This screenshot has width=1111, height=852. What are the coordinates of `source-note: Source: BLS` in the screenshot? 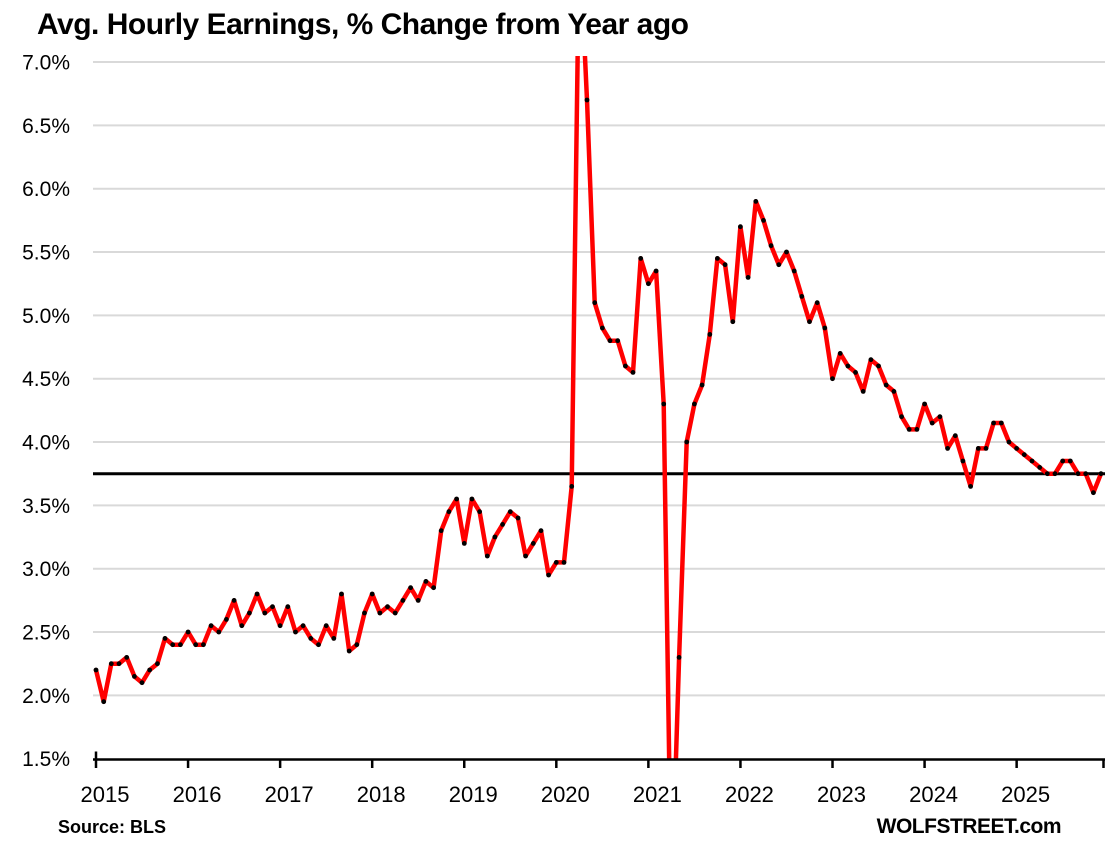 It's located at (112, 827).